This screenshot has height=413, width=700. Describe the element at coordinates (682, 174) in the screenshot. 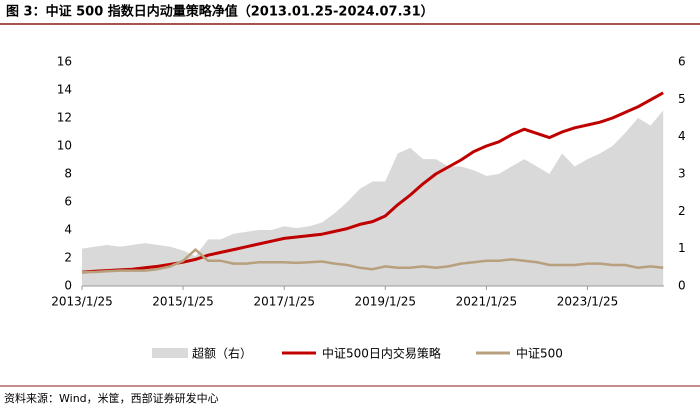

I see `y2-tick-label: 3` at that location.